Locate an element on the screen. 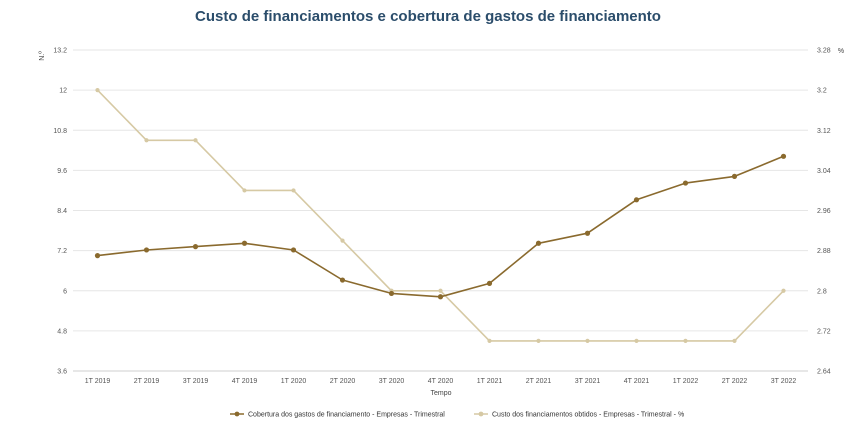 The image size is (850, 426). y-right-tick-labels: 2.64 2.72 2.8 2.88 2.96 3.04 3.12 3.2 3.28 is located at coordinates (824, 212).